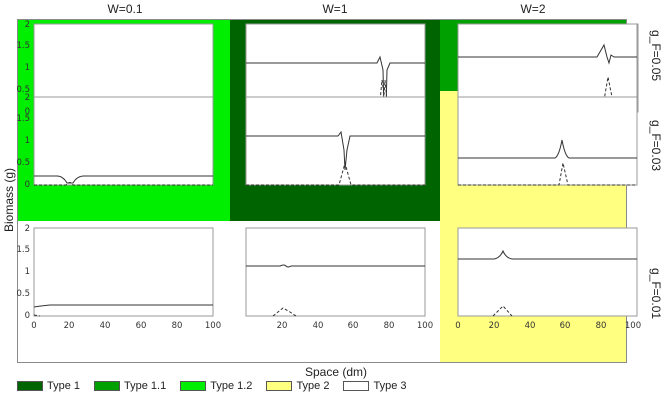 The width and height of the screenshot is (669, 402). Describe the element at coordinates (118, 277) in the screenshot. I see `panel-gf001-w01: 2 1.5 1 0.5 0 0 20 40 60 80 100` at that location.